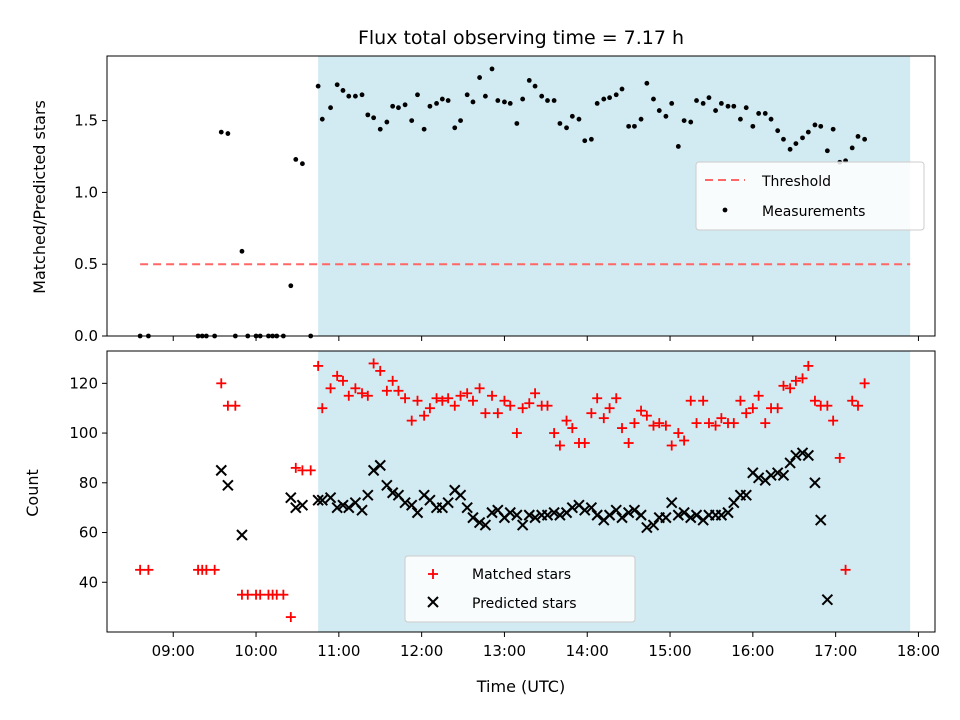  I want to click on bottom-x-tick-label: 09:00, so click(173, 651).